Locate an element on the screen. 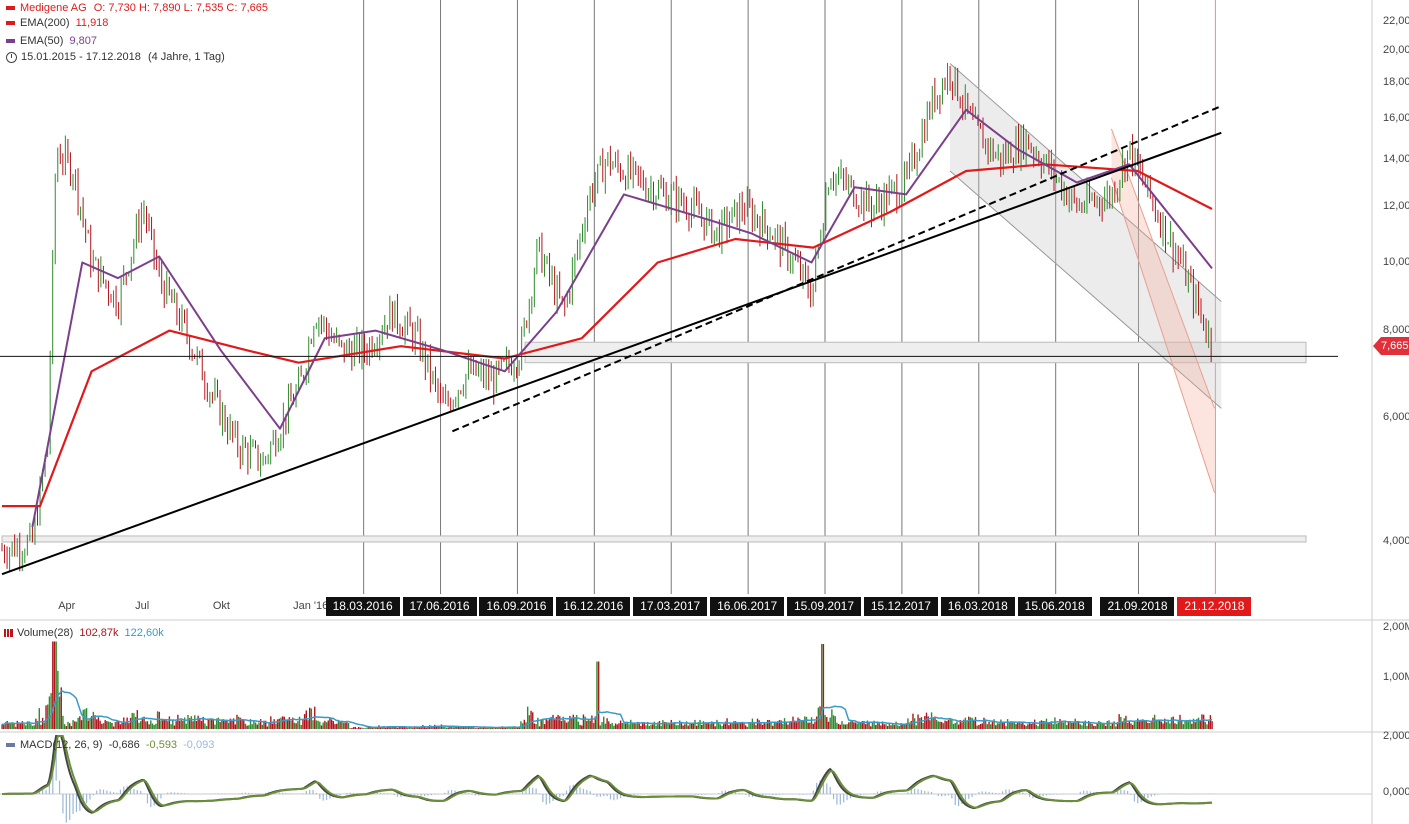 The width and height of the screenshot is (1409, 824). quarter-date-label: 16.06.2017 is located at coordinates (747, 606).